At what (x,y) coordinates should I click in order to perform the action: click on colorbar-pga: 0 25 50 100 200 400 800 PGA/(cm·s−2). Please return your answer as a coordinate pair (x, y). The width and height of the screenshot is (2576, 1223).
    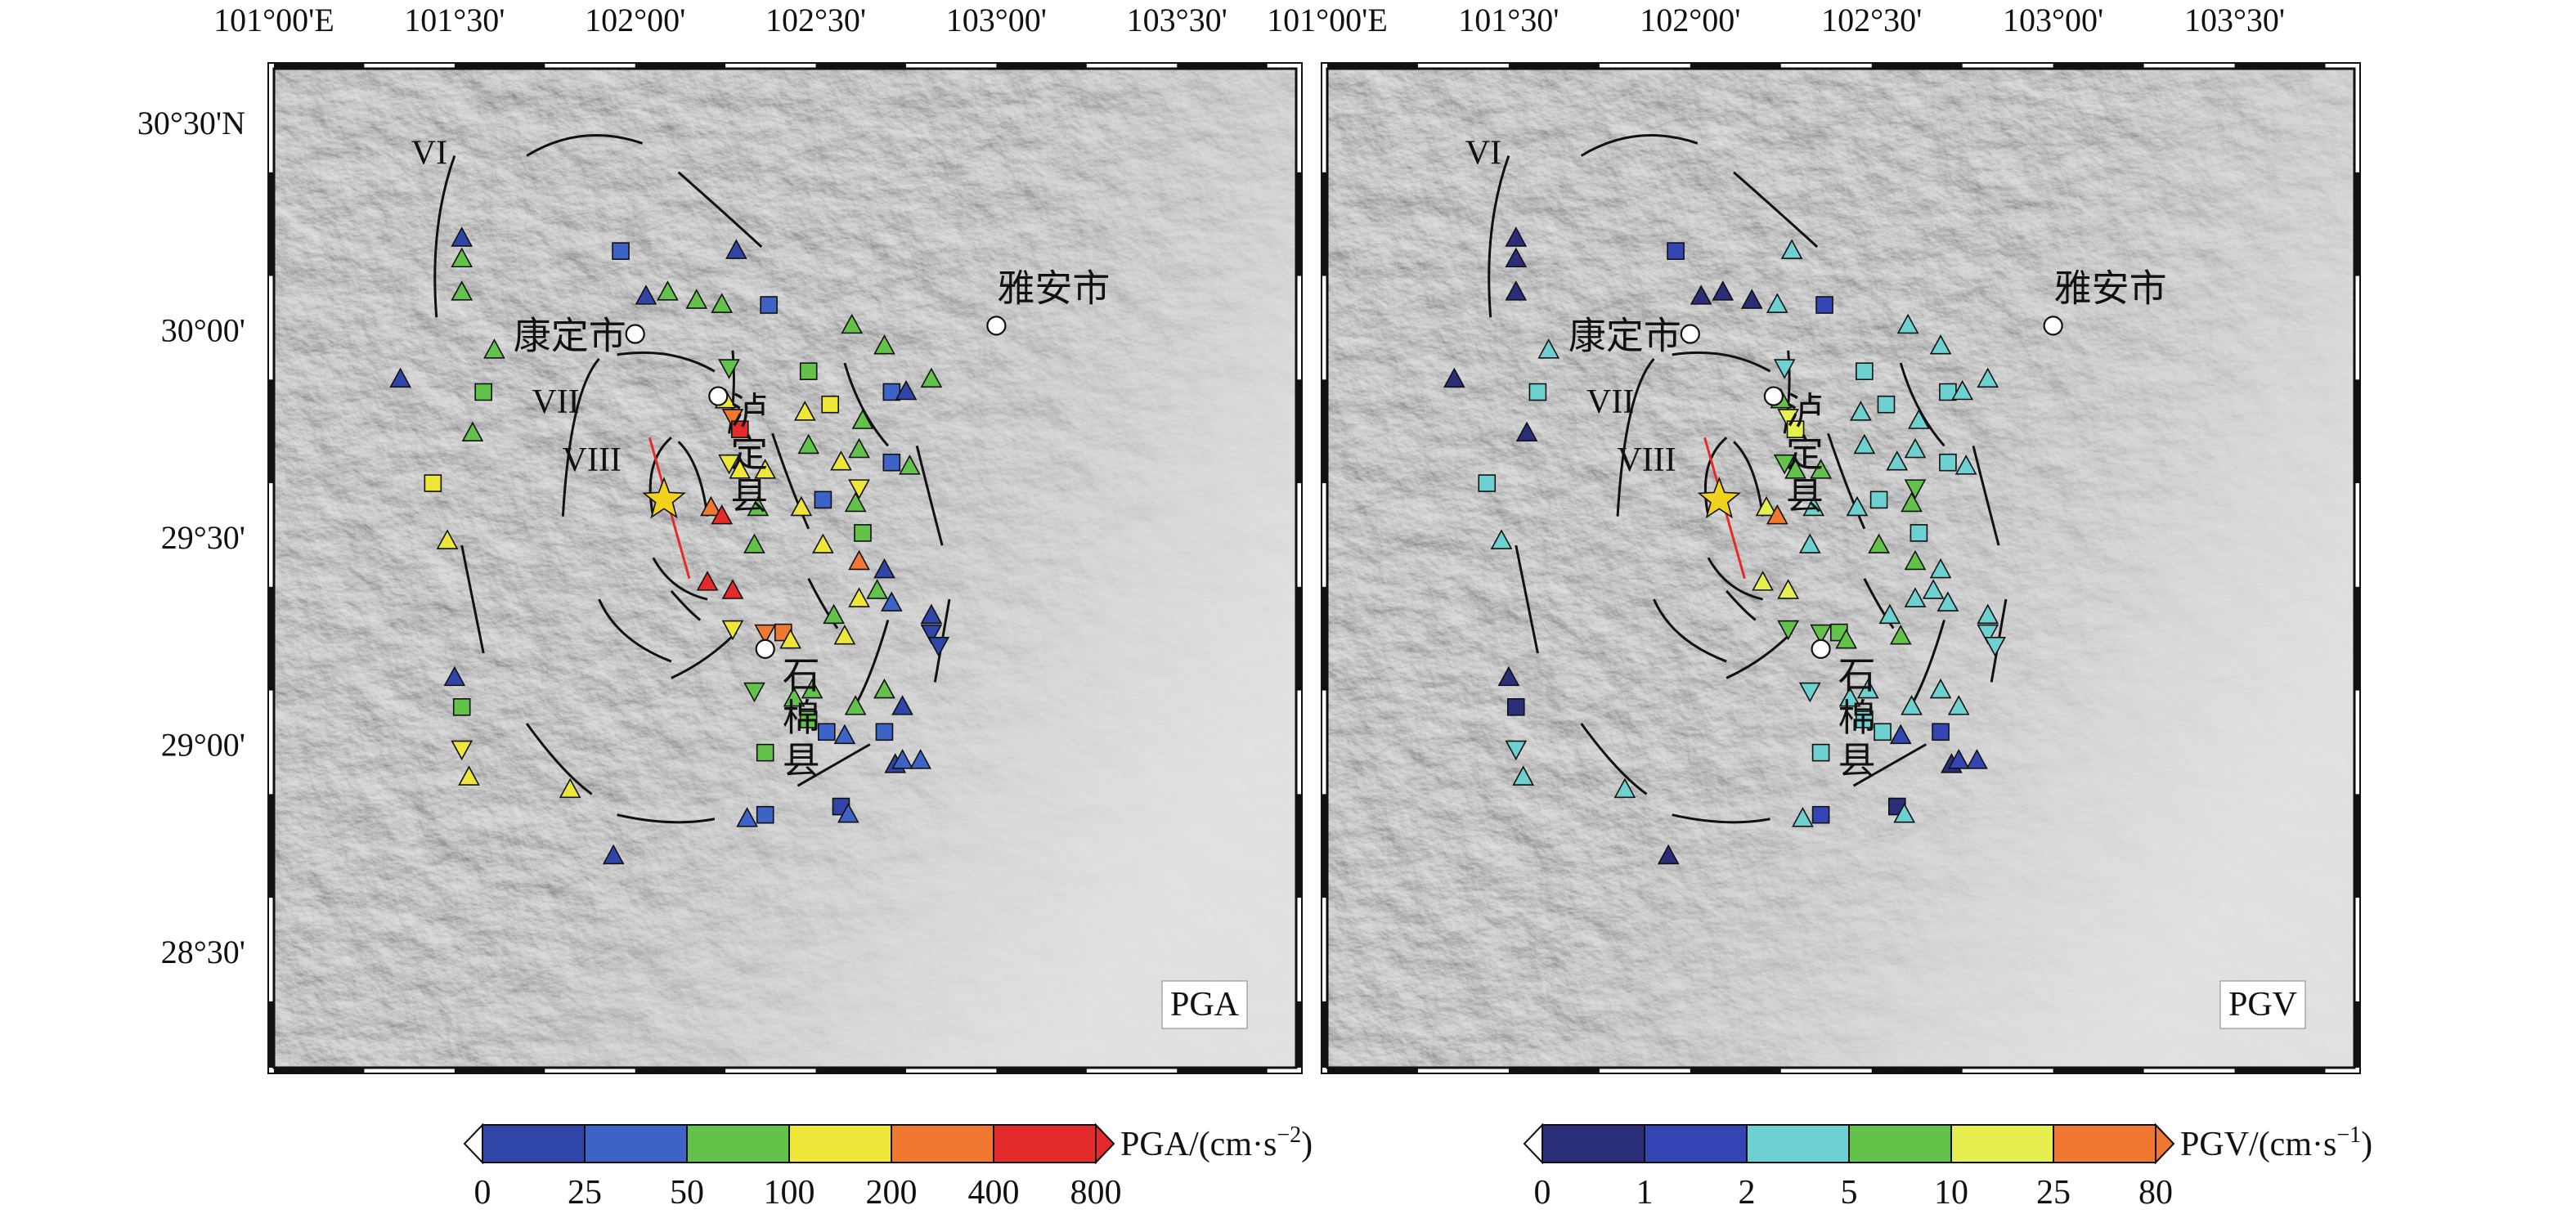
    Looking at the image, I should click on (888, 1167).